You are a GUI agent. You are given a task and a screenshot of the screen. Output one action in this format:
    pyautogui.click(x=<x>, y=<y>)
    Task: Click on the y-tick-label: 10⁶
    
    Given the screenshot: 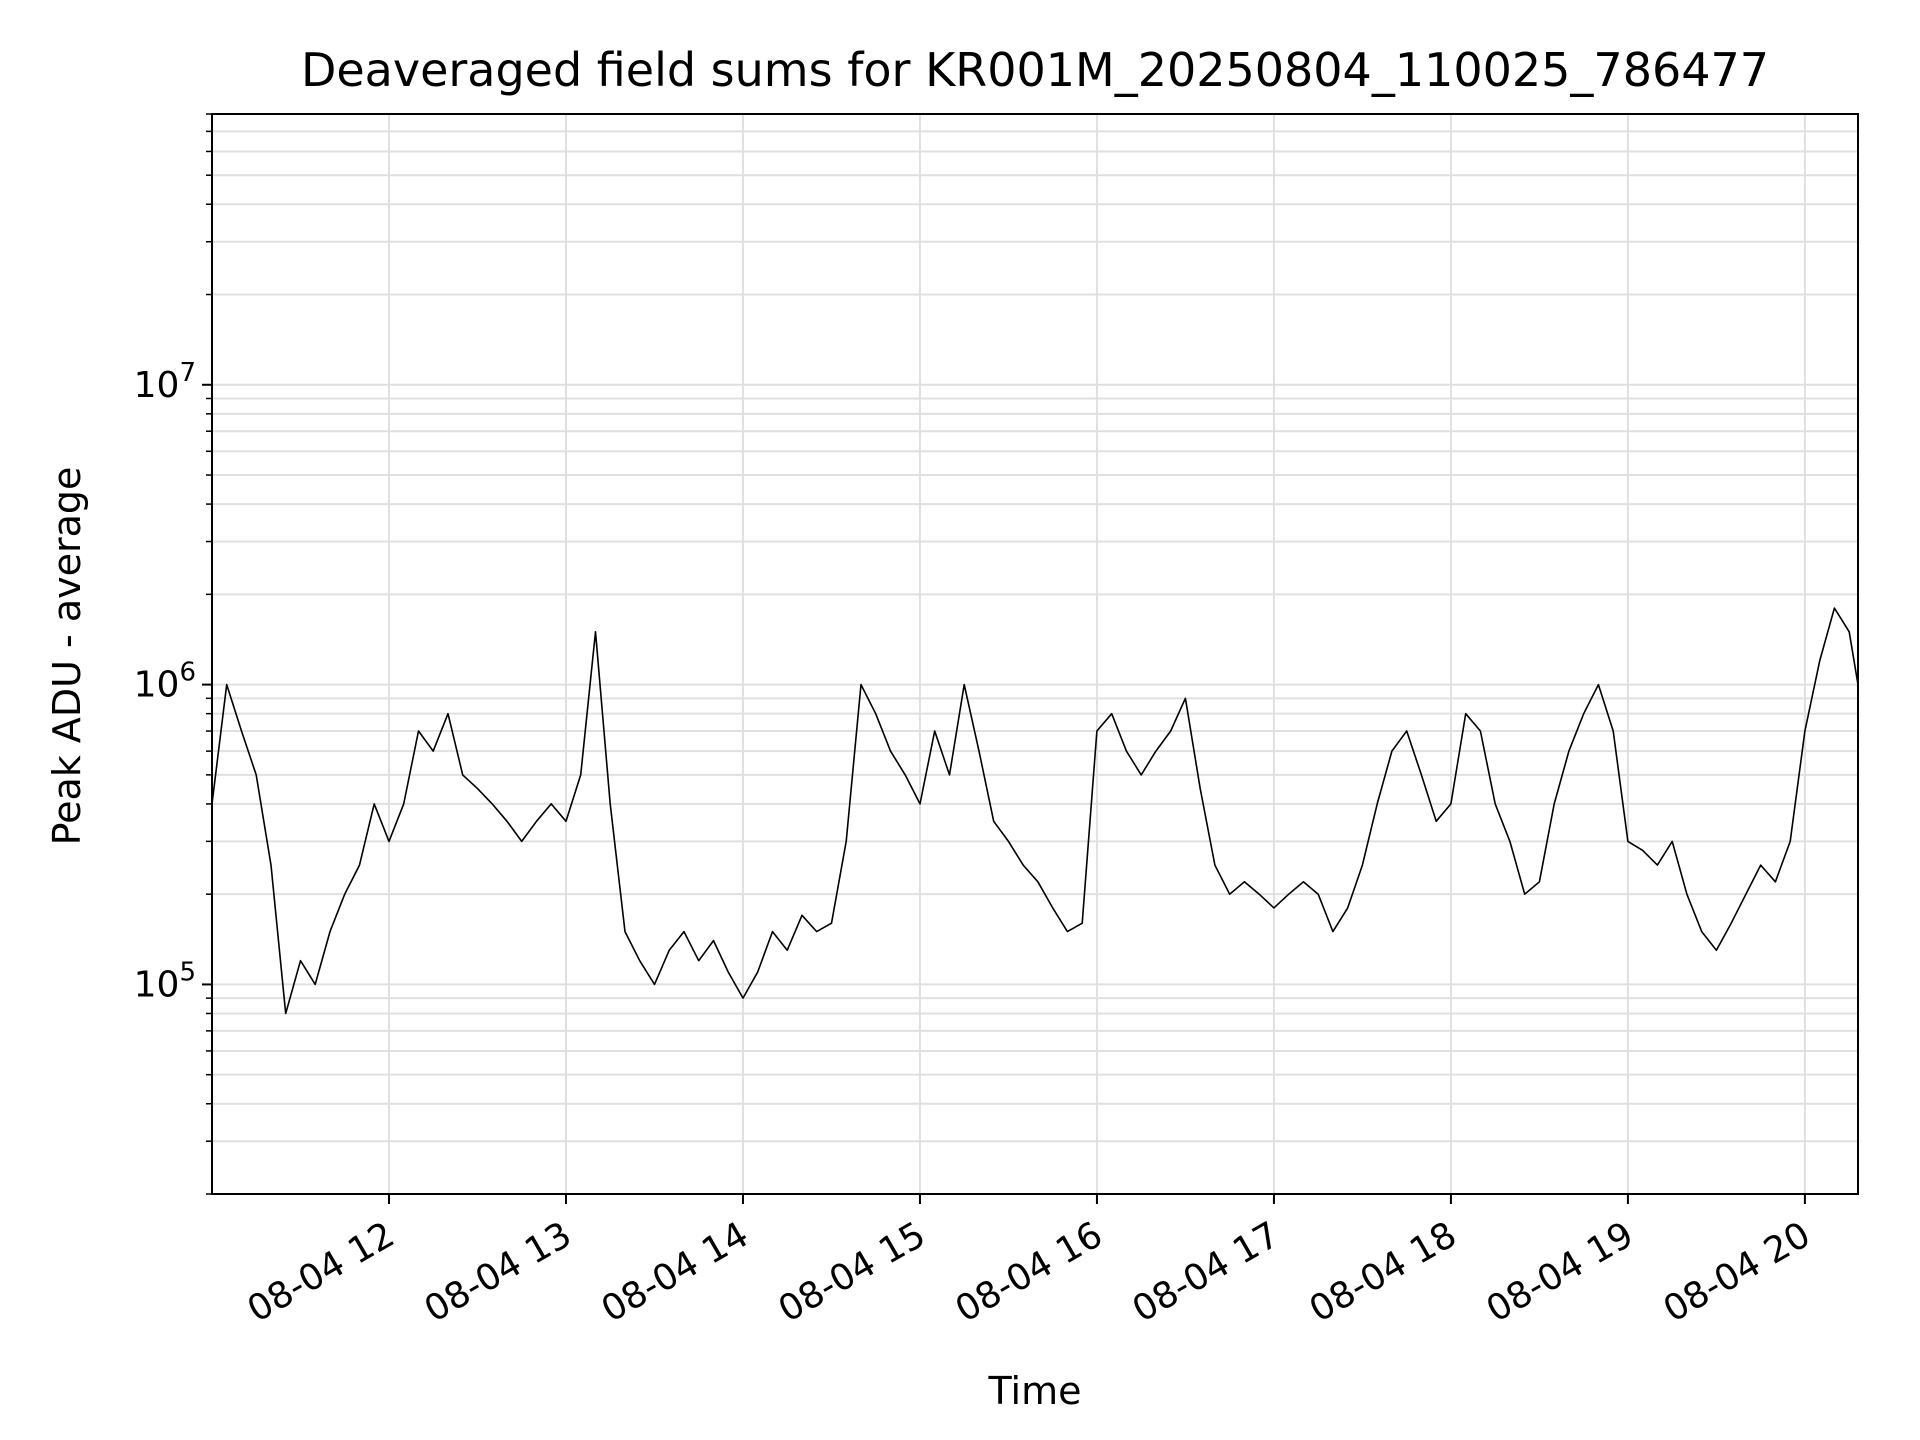 What is the action you would take?
    pyautogui.click(x=165, y=682)
    